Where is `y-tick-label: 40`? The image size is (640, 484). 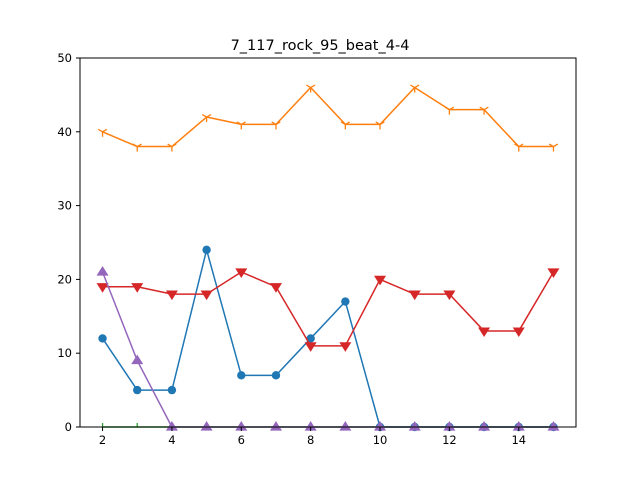 y-tick-label: 40 is located at coordinates (64, 132).